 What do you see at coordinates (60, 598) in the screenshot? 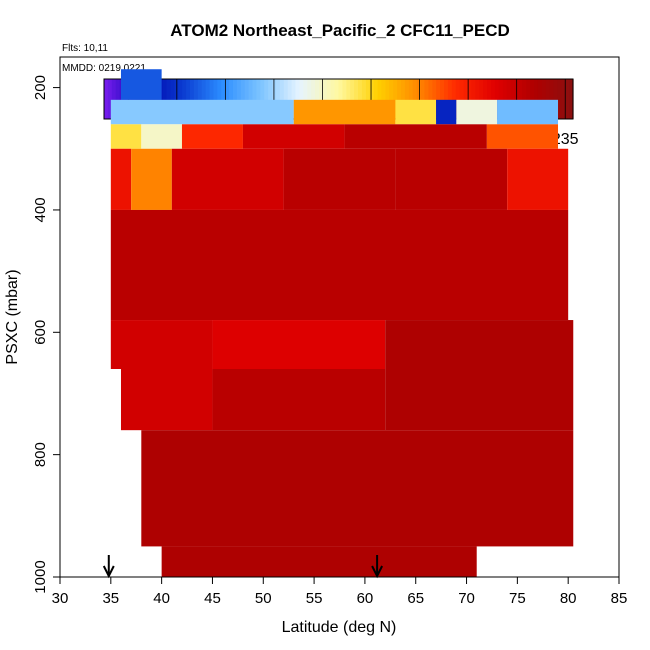
I see `x-tick-label: 30` at bounding box center [60, 598].